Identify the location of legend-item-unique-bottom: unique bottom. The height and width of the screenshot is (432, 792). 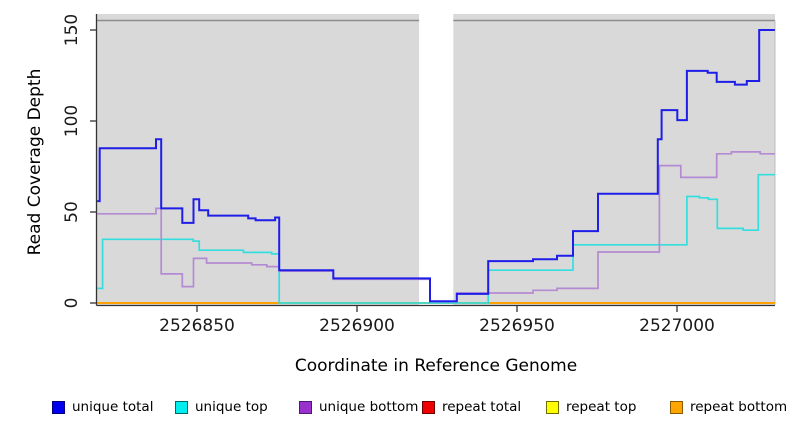
(358, 407).